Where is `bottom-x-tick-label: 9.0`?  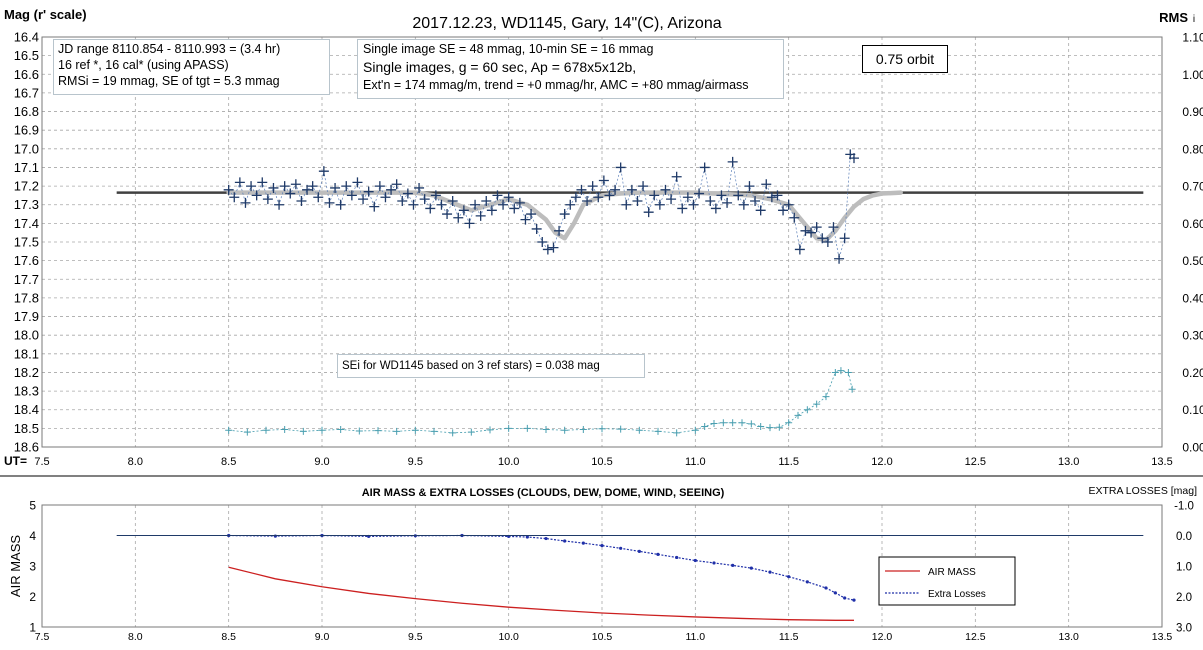 bottom-x-tick-label: 9.0 is located at coordinates (322, 637).